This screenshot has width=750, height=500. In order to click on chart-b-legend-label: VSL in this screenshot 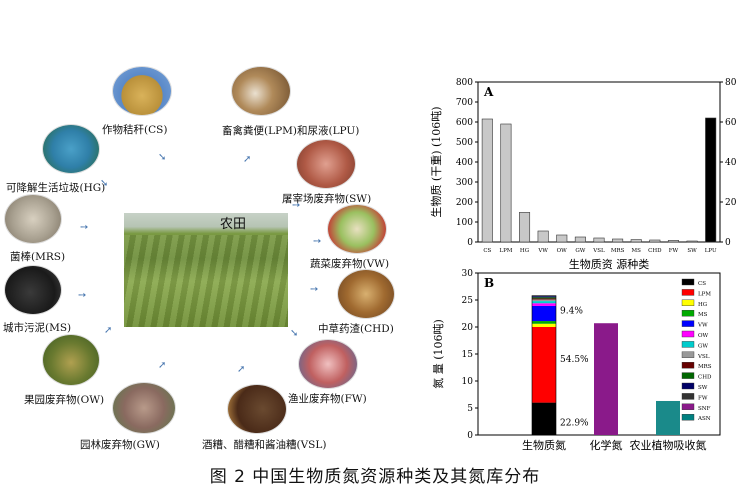, I will do `click(703, 357)`.